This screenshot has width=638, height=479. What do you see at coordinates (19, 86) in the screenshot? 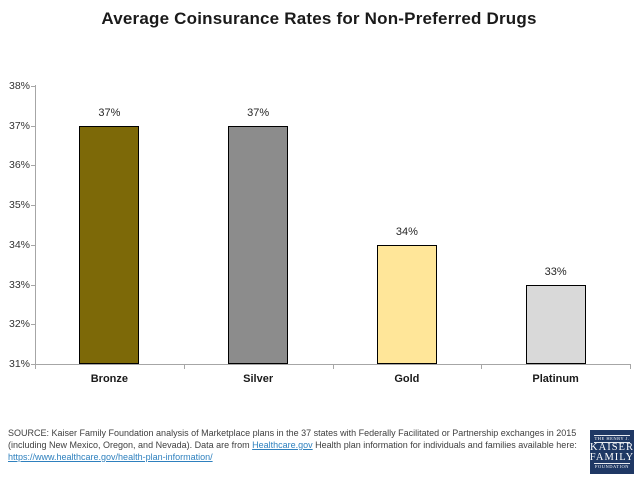
I see `y-tick-label: 38%` at bounding box center [19, 86].